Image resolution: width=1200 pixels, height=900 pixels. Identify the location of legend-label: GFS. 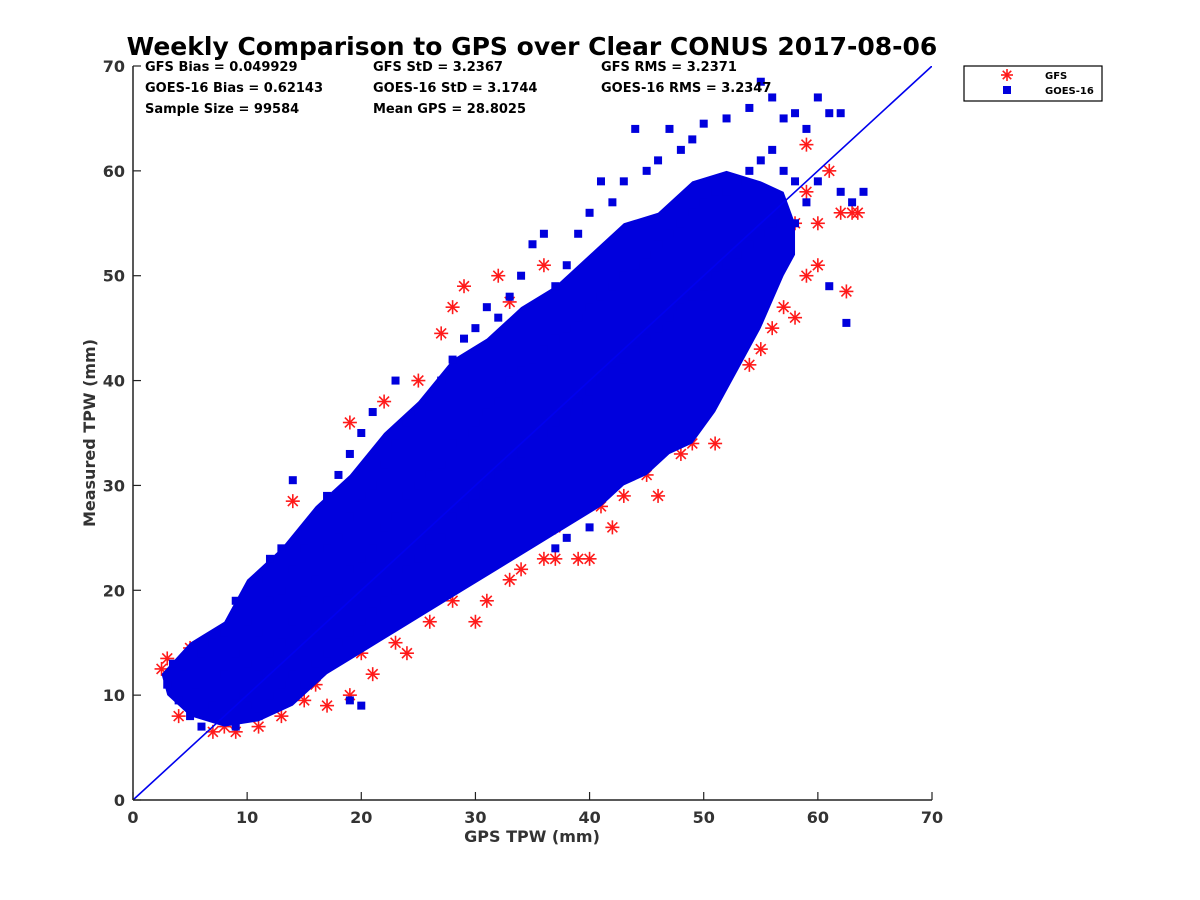
(1056, 76).